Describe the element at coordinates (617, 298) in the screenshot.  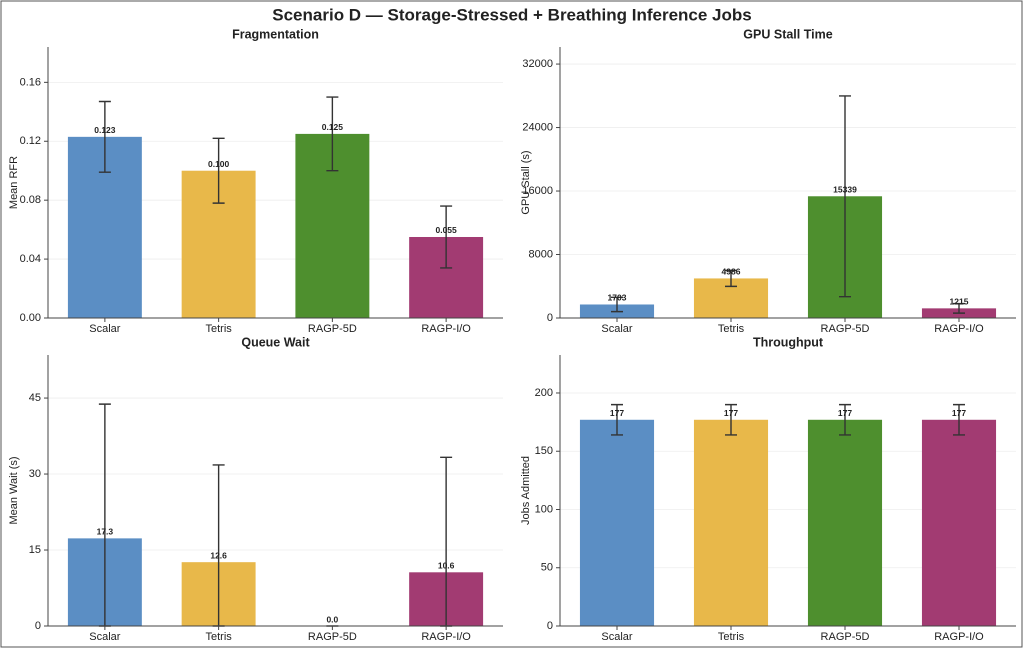
I see `value-label: 1703` at that location.